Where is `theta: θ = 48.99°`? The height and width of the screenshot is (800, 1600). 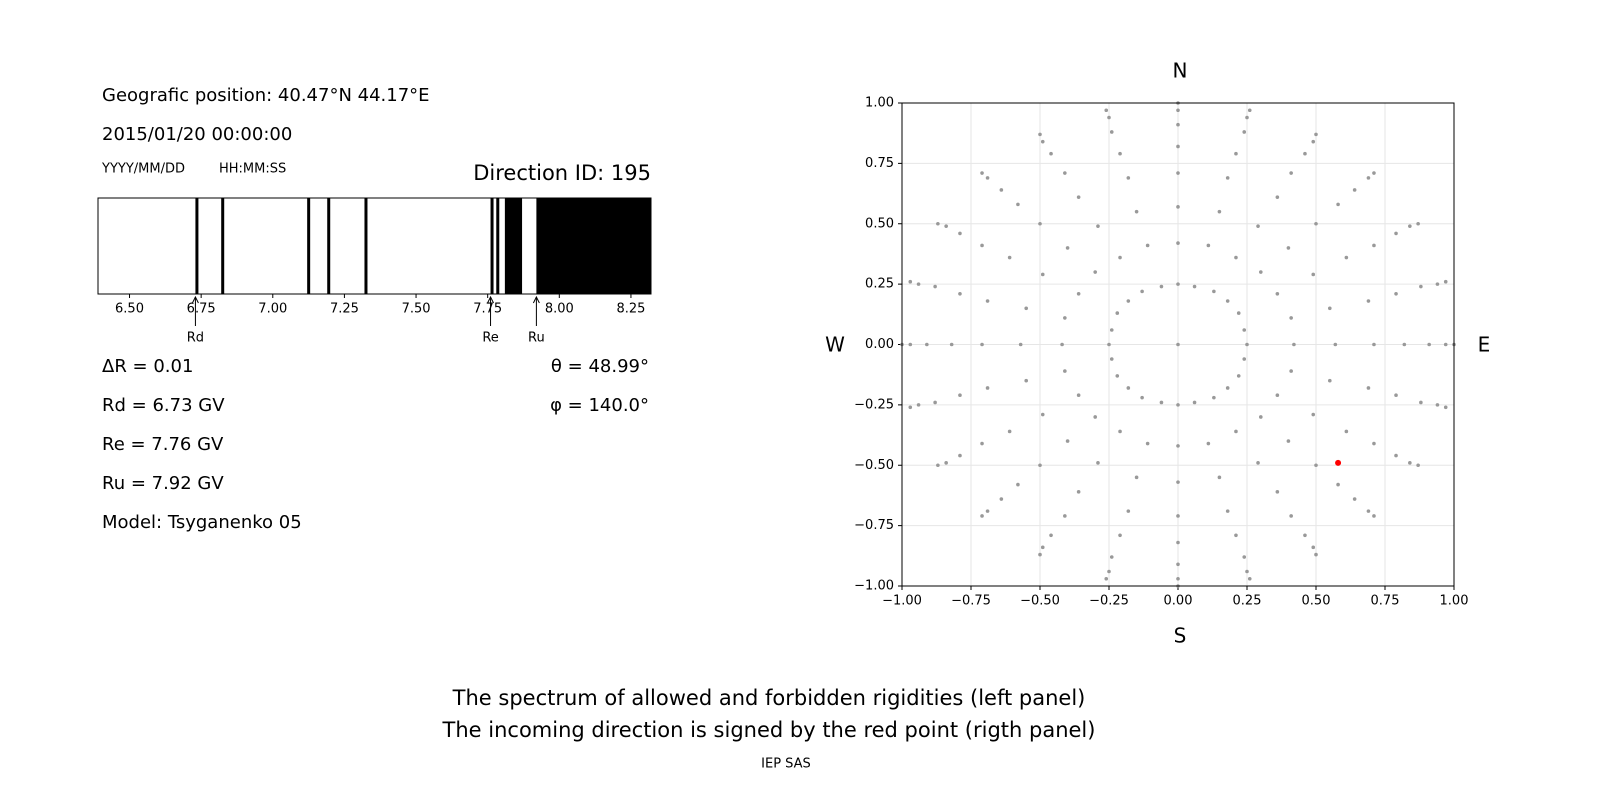
theta: θ = 48.99° is located at coordinates (600, 366).